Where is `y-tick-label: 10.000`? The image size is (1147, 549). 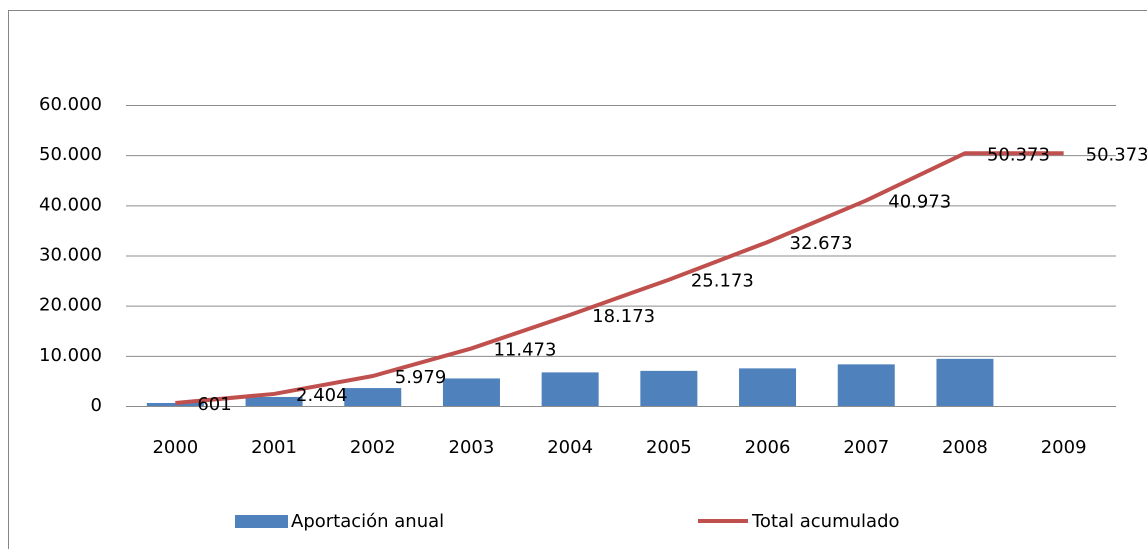 y-tick-label: 10.000 is located at coordinates (70, 355).